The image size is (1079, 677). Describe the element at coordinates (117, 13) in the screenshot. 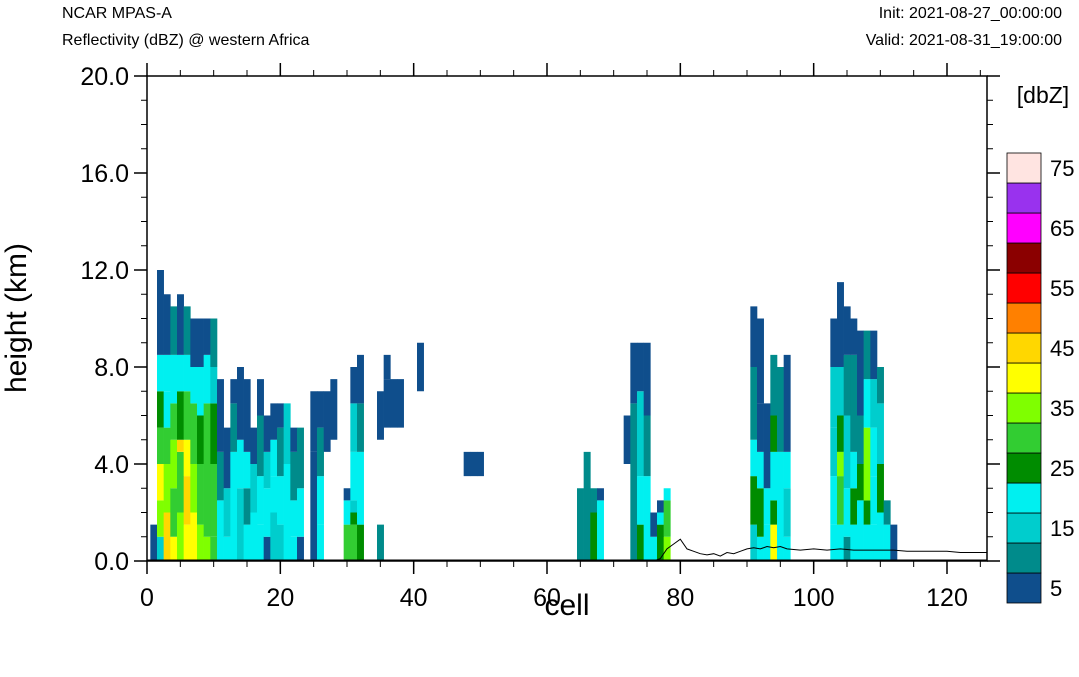

I see `model-name: NCAR MPAS-A` at that location.